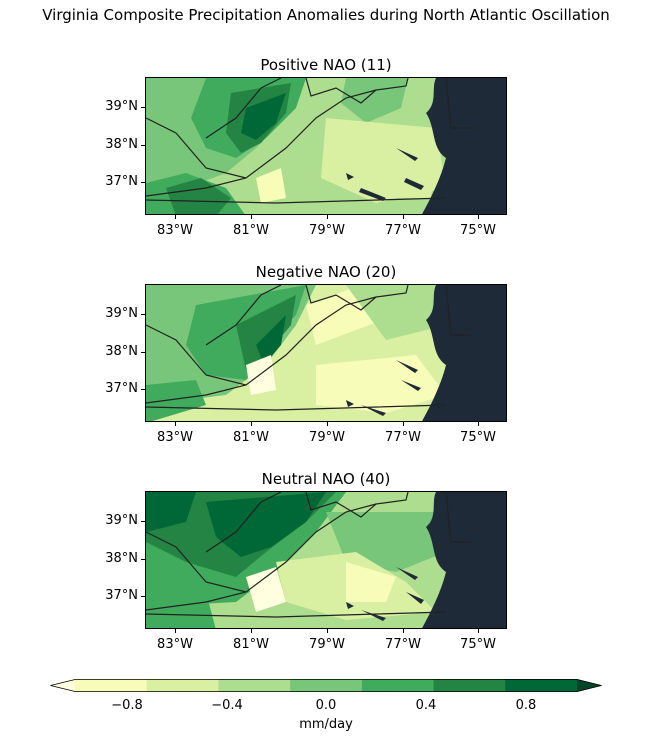  What do you see at coordinates (326, 479) in the screenshot?
I see `panel-title-neutral: Neutral NAO (40)` at bounding box center [326, 479].